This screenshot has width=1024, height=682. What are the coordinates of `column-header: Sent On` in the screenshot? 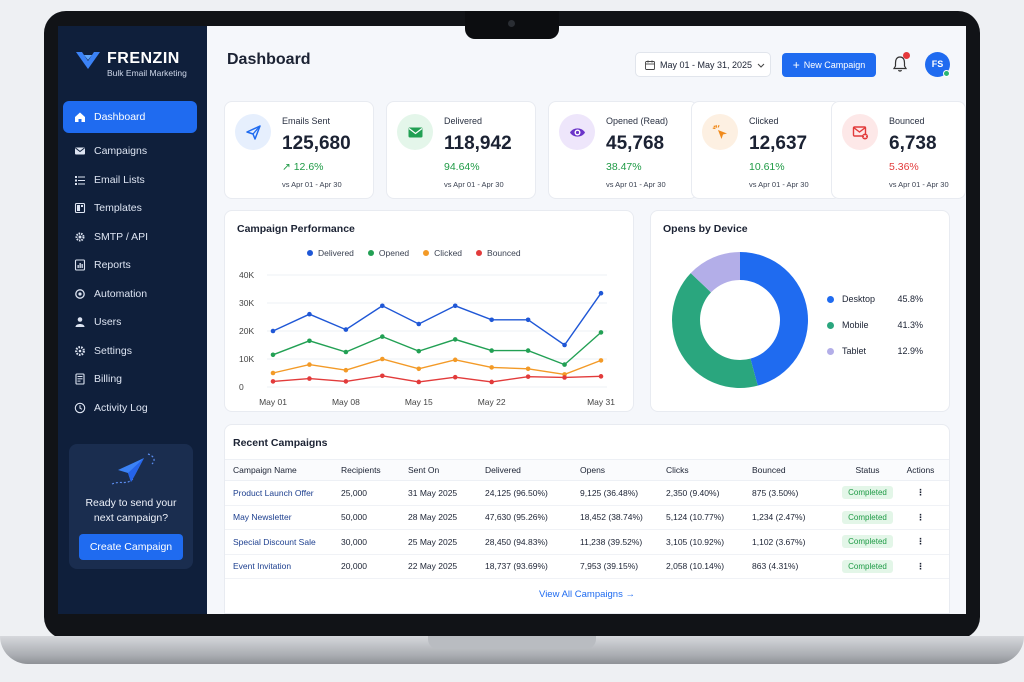 It's located at (424, 470).